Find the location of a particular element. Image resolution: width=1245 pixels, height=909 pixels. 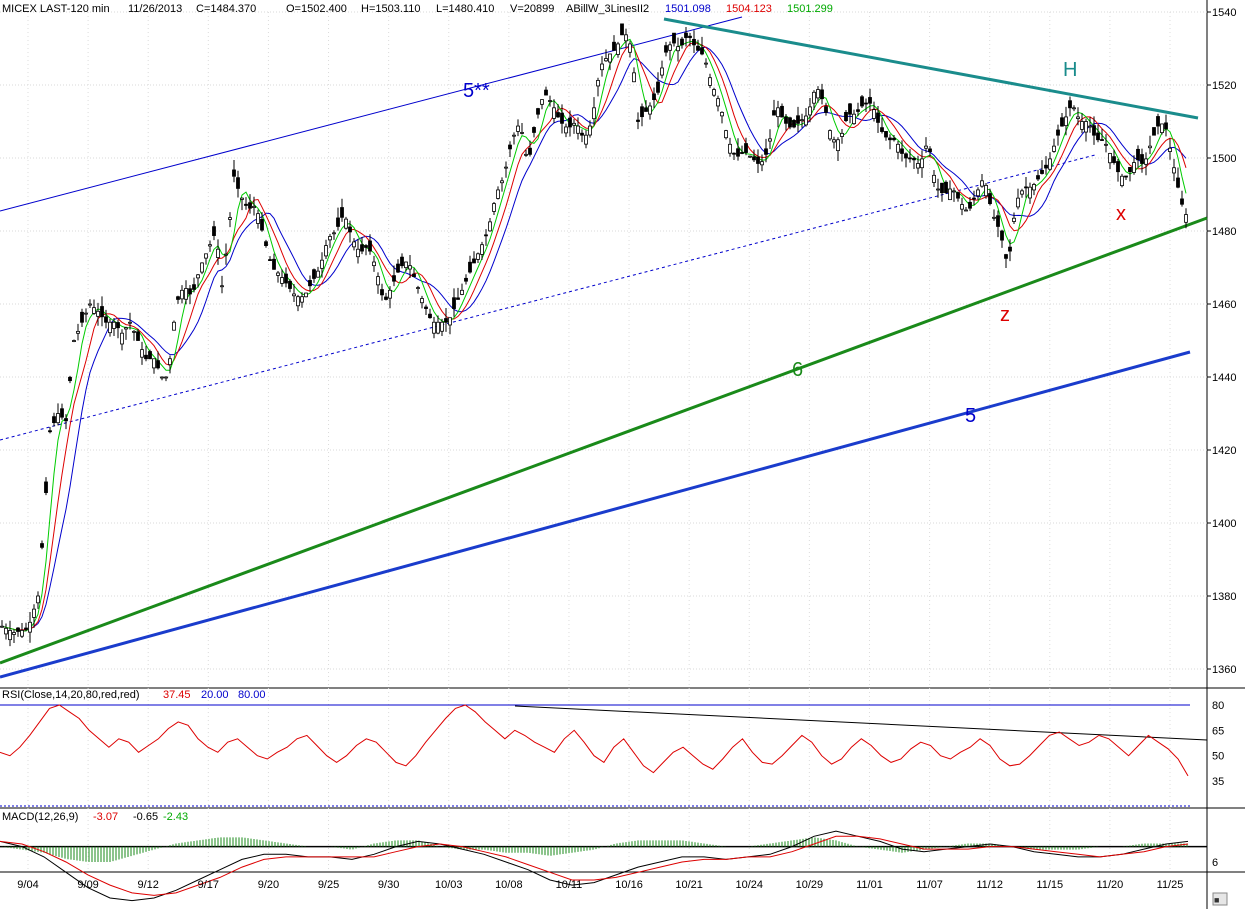

date-tick-label: 10/08 is located at coordinates (509, 885).